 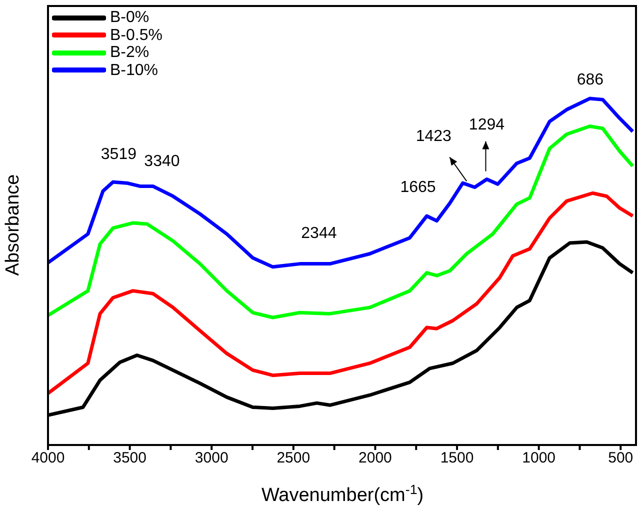 What do you see at coordinates (418, 187) in the screenshot?
I see `annotation: 1665` at bounding box center [418, 187].